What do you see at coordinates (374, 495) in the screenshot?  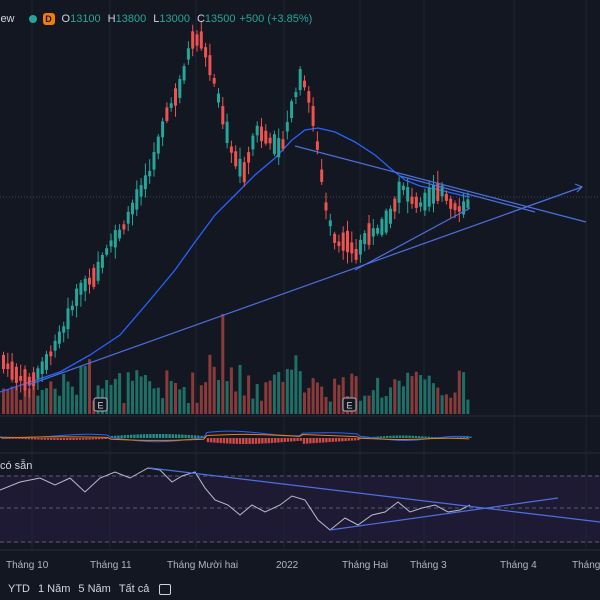 I see `rsi-trendline-down` at bounding box center [374, 495].